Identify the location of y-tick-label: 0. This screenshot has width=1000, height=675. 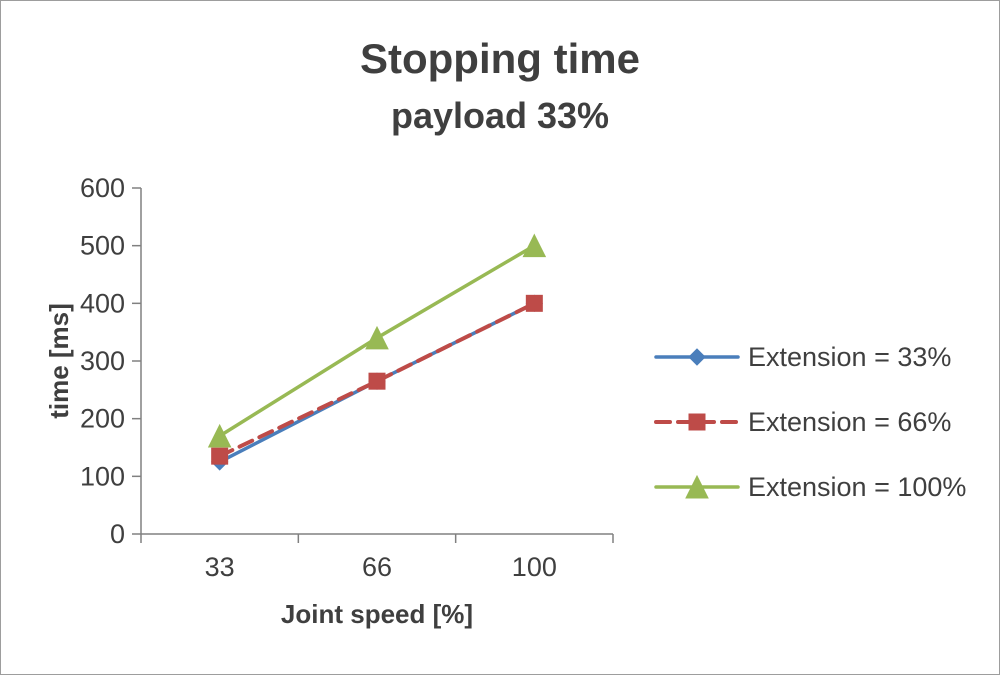
(117, 534).